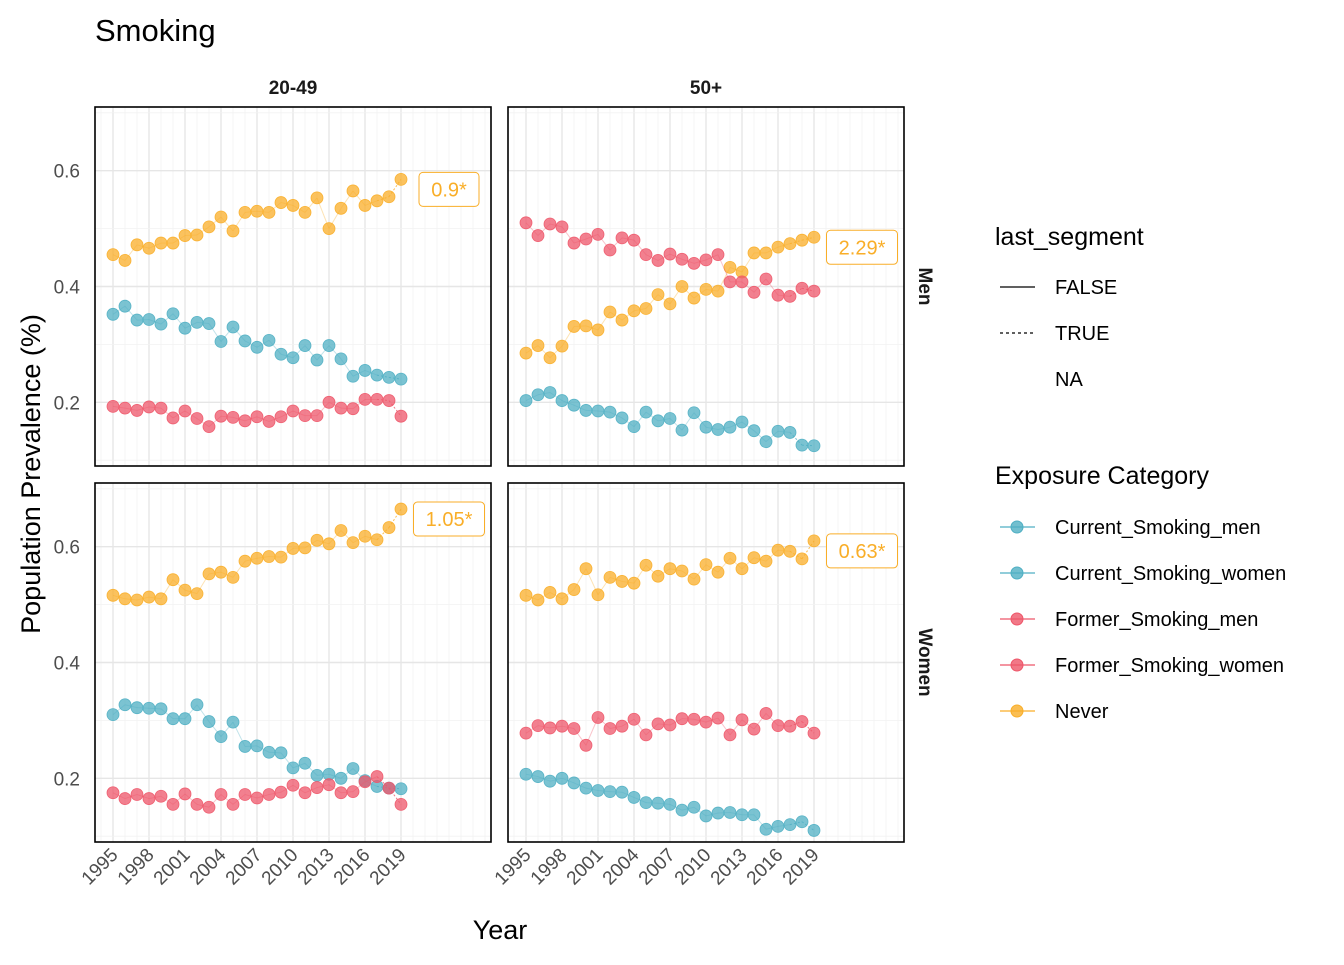 This screenshot has height=965, width=1344. What do you see at coordinates (862, 248) in the screenshot?
I see `annotation-label: 2.29*` at bounding box center [862, 248].